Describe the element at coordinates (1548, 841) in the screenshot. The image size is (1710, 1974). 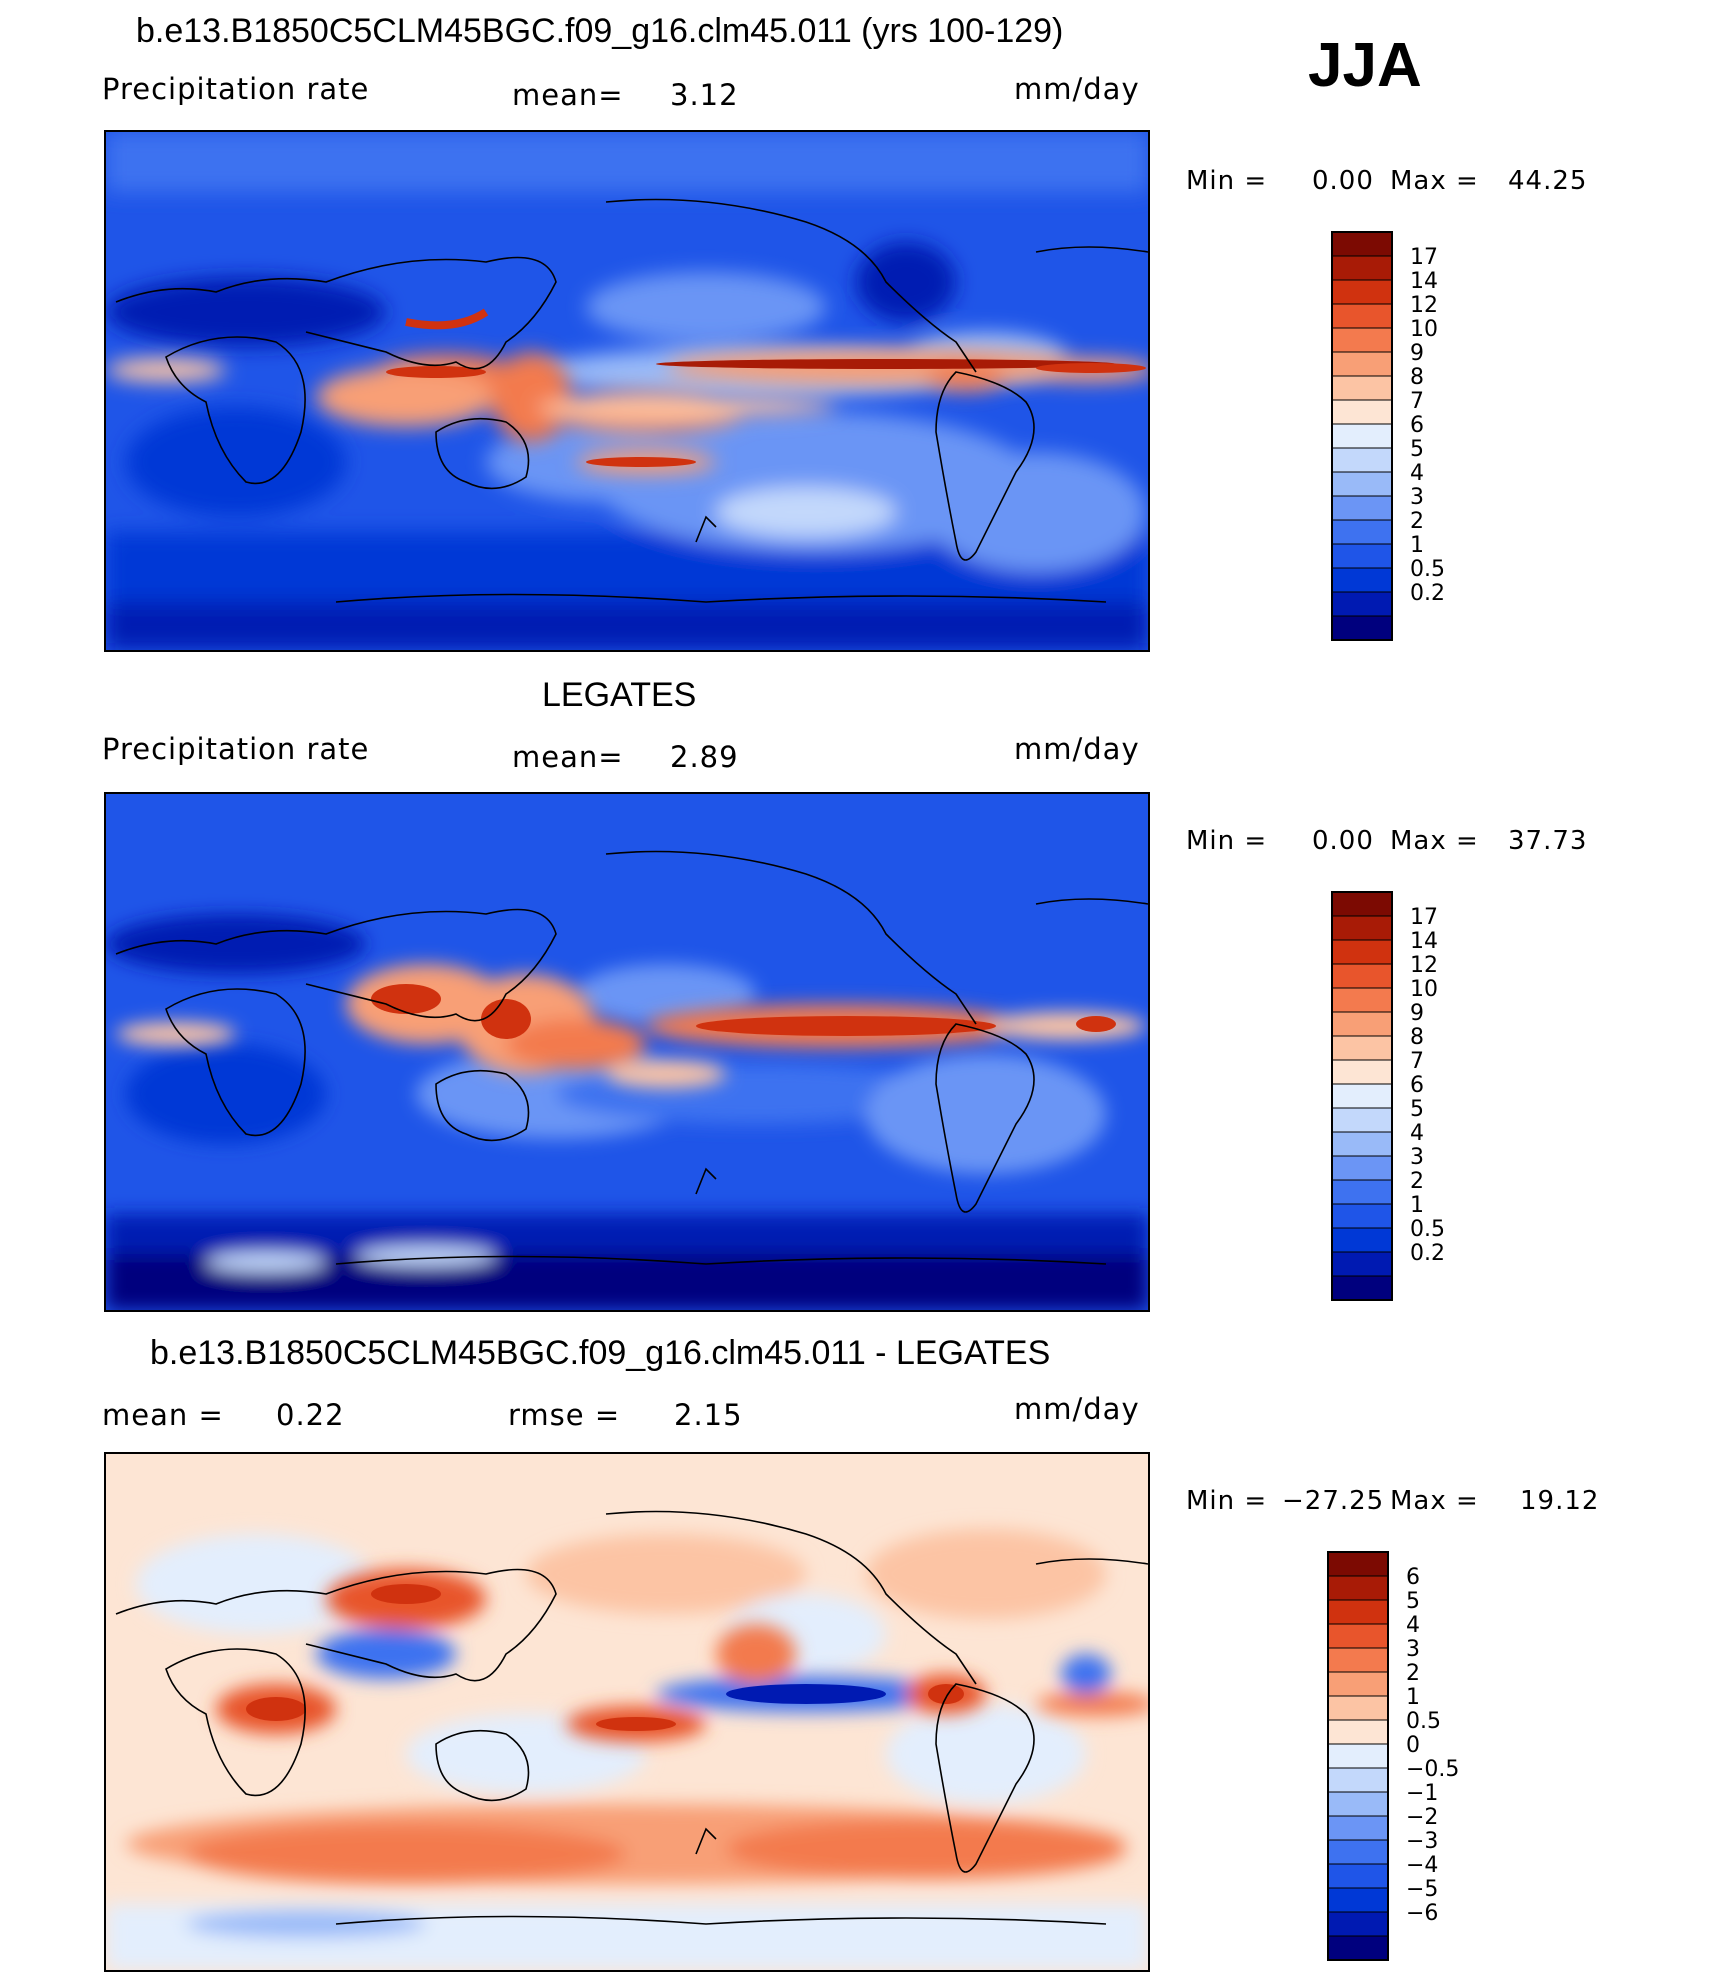
I see `panel2-max-value: 37.73` at that location.